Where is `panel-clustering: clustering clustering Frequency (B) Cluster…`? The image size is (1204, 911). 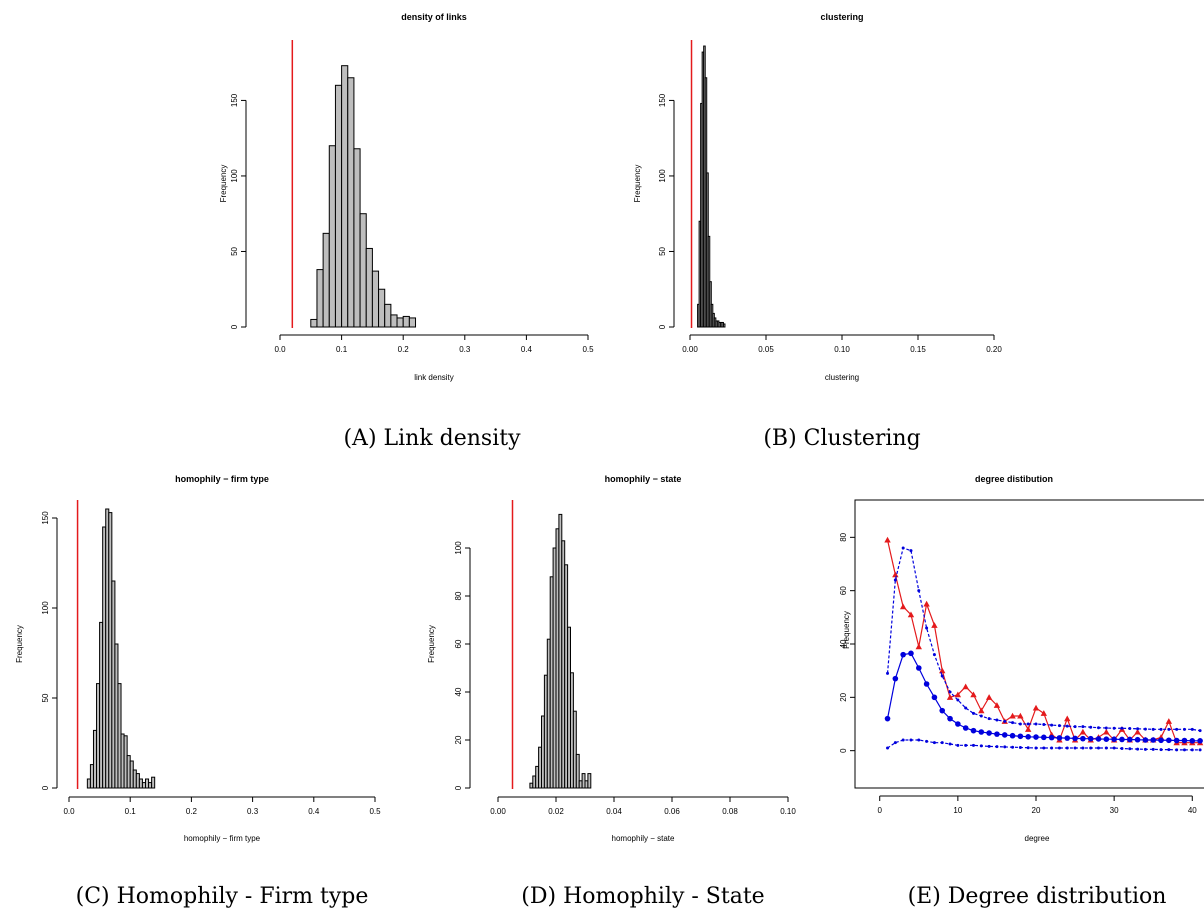 panel-clustering: clustering clustering Frequency (B) Cluster… is located at coordinates (817, 231).